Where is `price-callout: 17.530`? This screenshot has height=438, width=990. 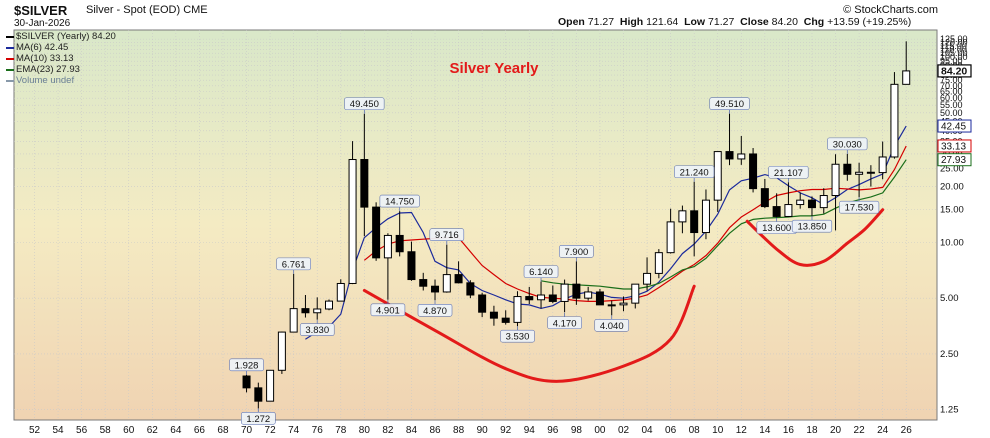
price-callout: 17.530 is located at coordinates (859, 205).